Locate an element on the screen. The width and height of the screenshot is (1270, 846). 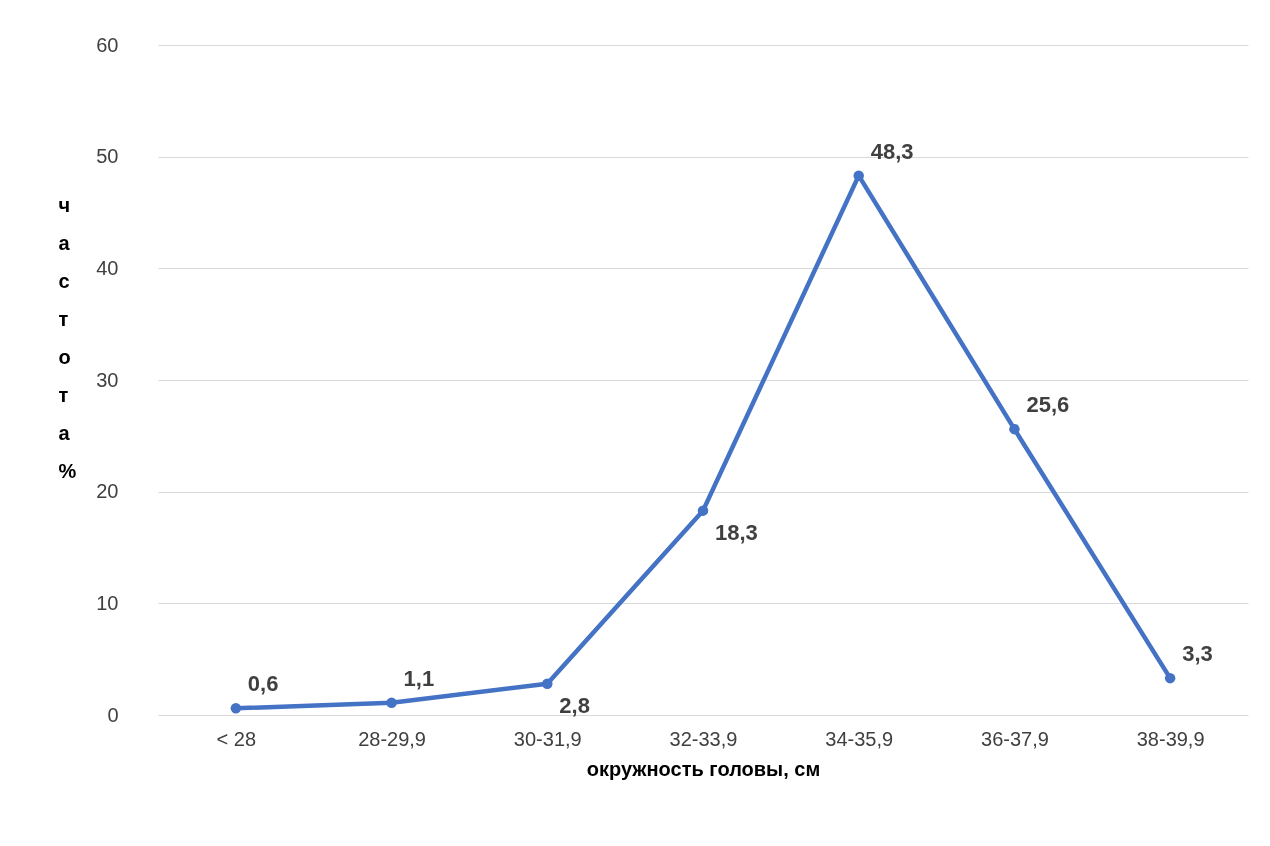
text: 2,8 is located at coordinates (574, 705).